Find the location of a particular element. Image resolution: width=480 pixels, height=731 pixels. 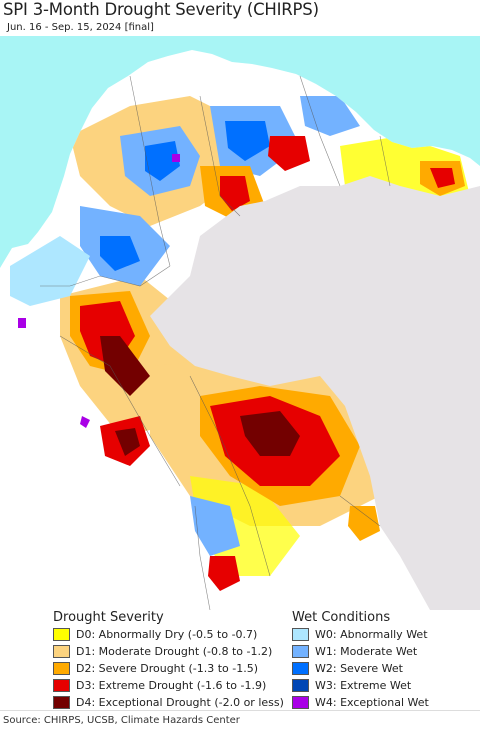

w4-label: W4: Exceptional Wet is located at coordinates (372, 702).